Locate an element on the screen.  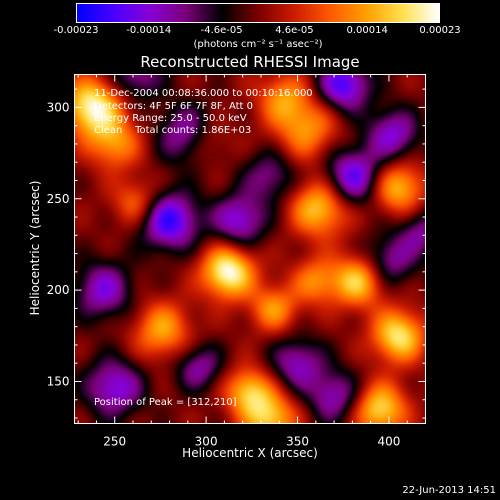
colorbar-tick-label: -0.00023 is located at coordinates (76, 30).